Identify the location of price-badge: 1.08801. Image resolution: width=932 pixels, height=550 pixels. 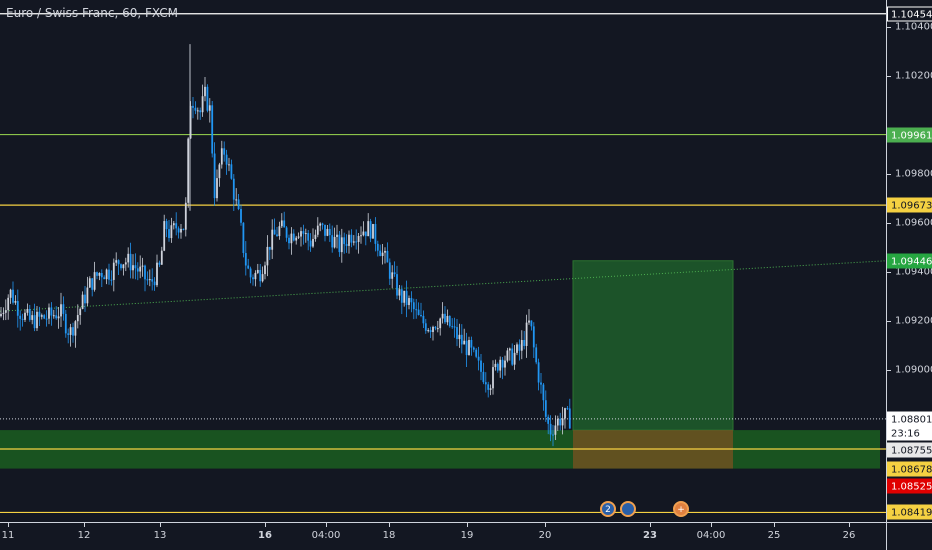
(909, 419).